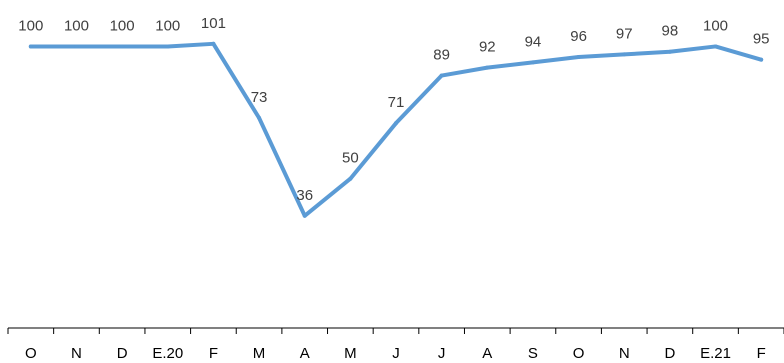  Describe the element at coordinates (487, 47) in the screenshot. I see `data-label: 92` at that location.